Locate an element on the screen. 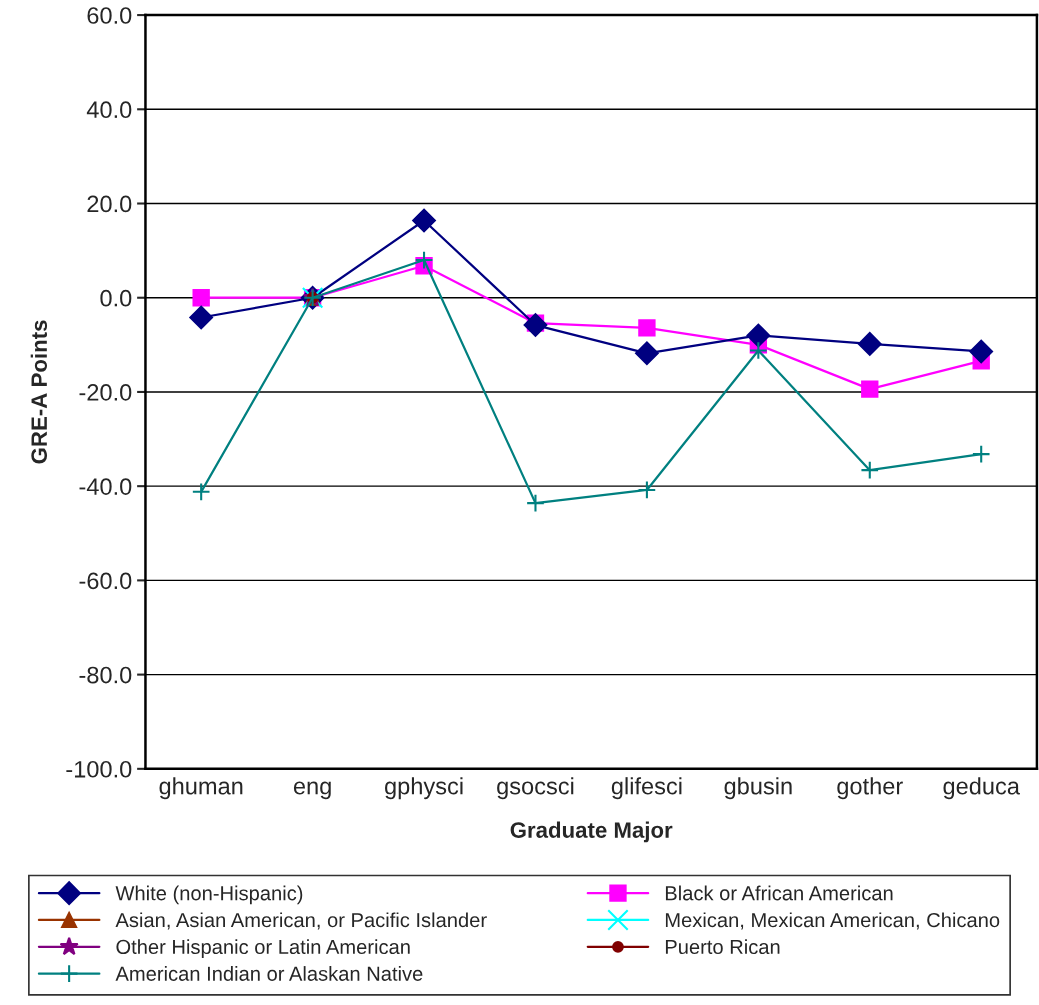 The image size is (1039, 1005). x-tick-label: geduca is located at coordinates (981, 788).